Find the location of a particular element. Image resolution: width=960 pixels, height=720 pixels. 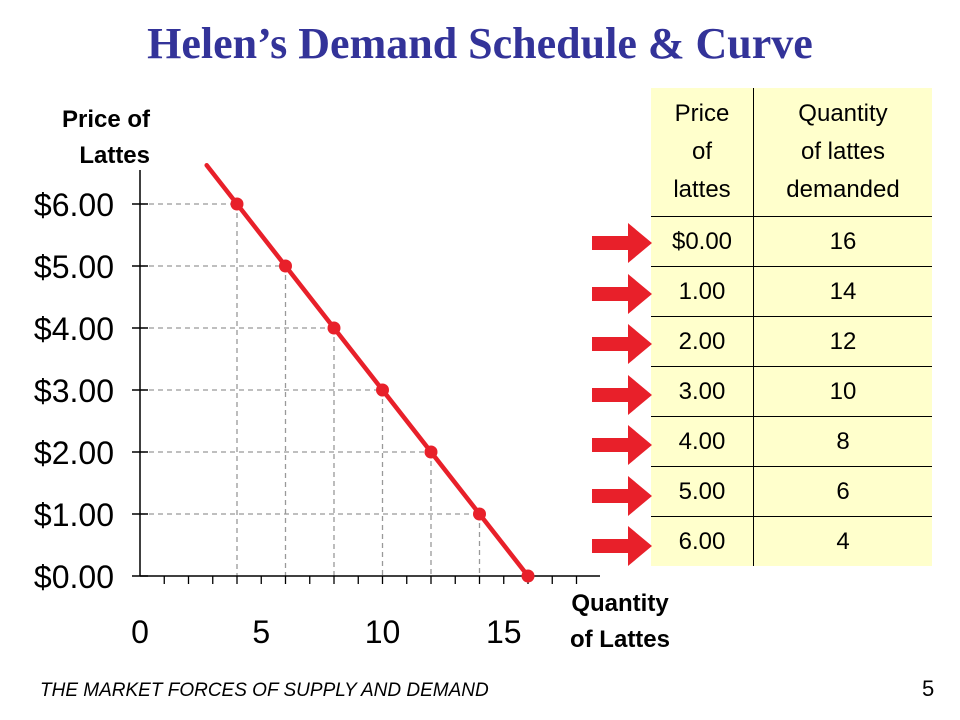

quantity-cell: 8 is located at coordinates (843, 441).